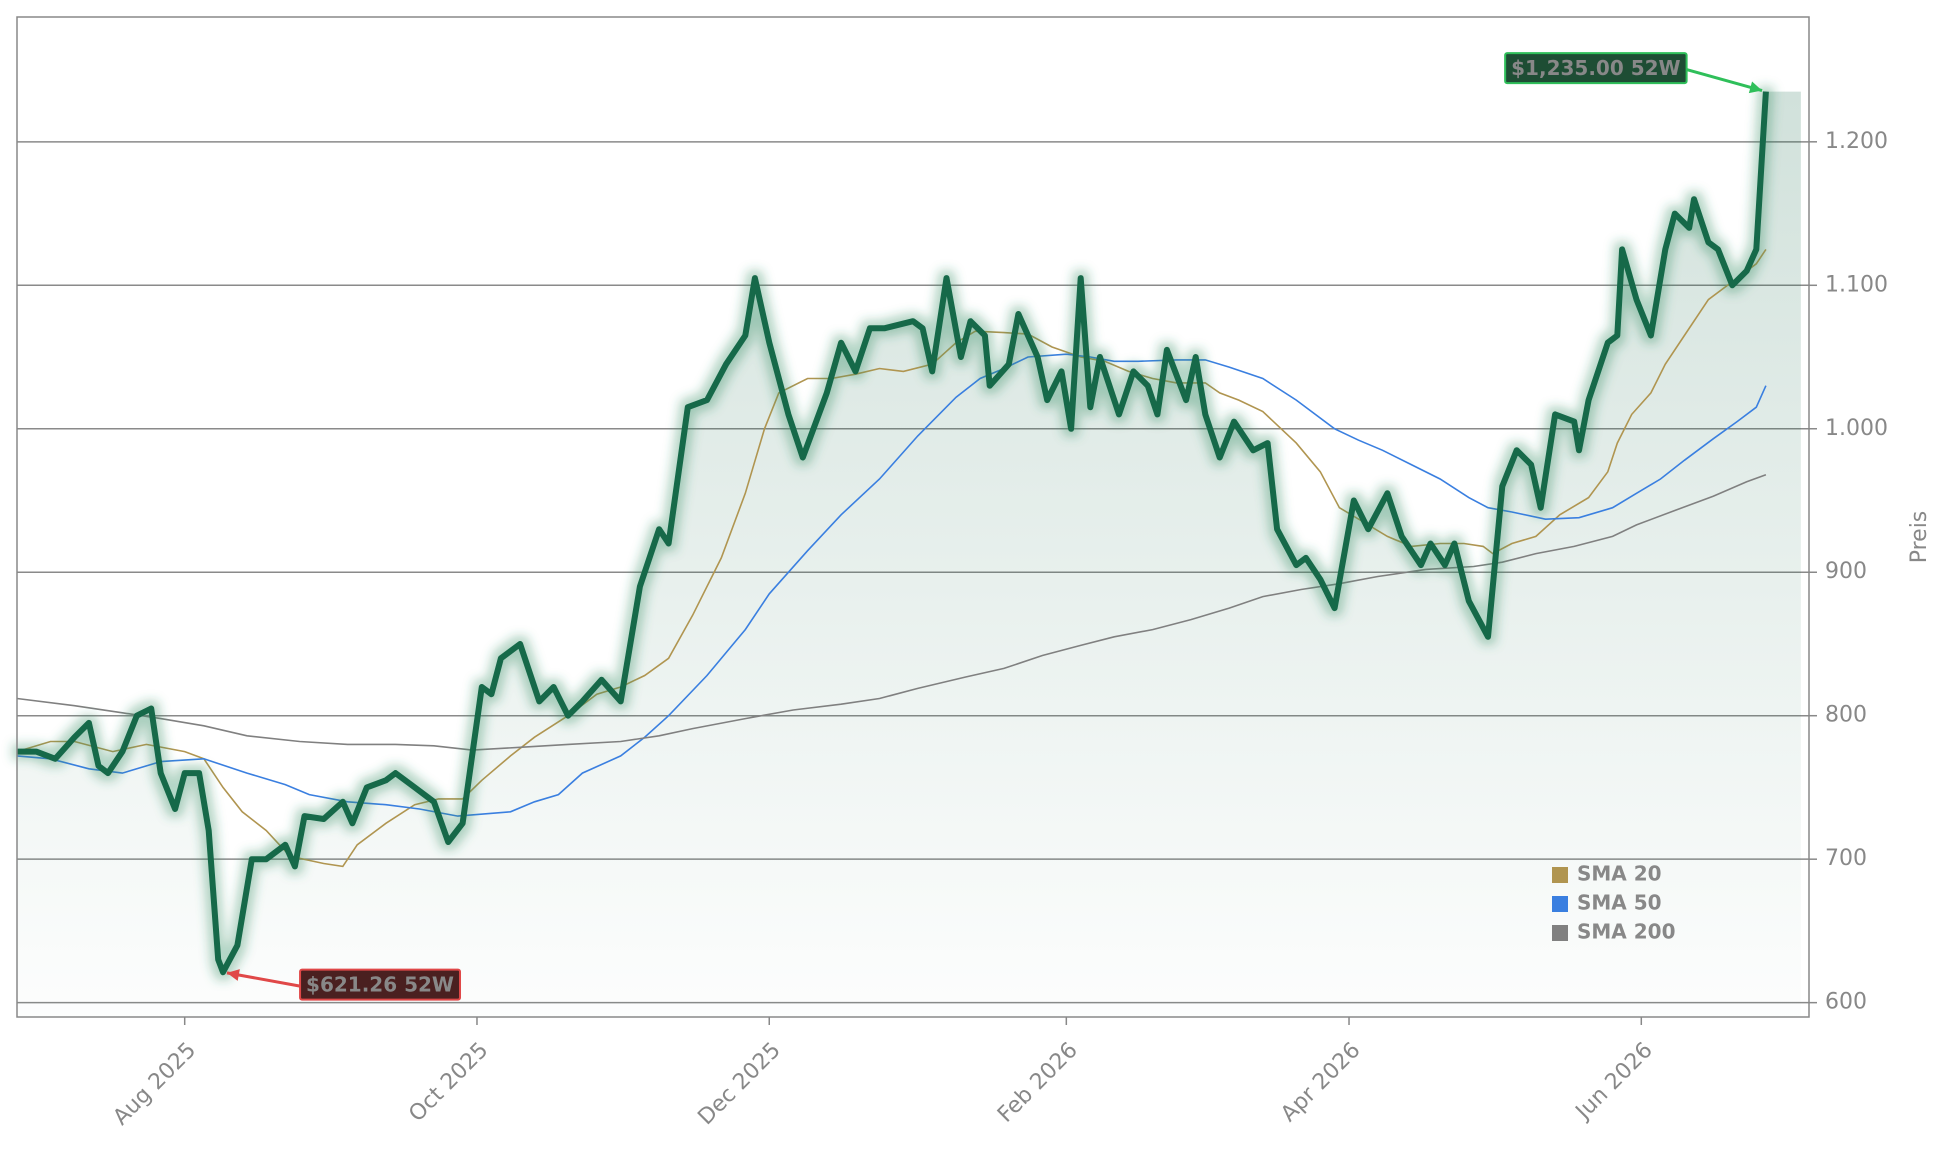 This screenshot has height=1151, width=1944. Describe the element at coordinates (1619, 874) in the screenshot. I see `legend-label: SMA 20` at that location.